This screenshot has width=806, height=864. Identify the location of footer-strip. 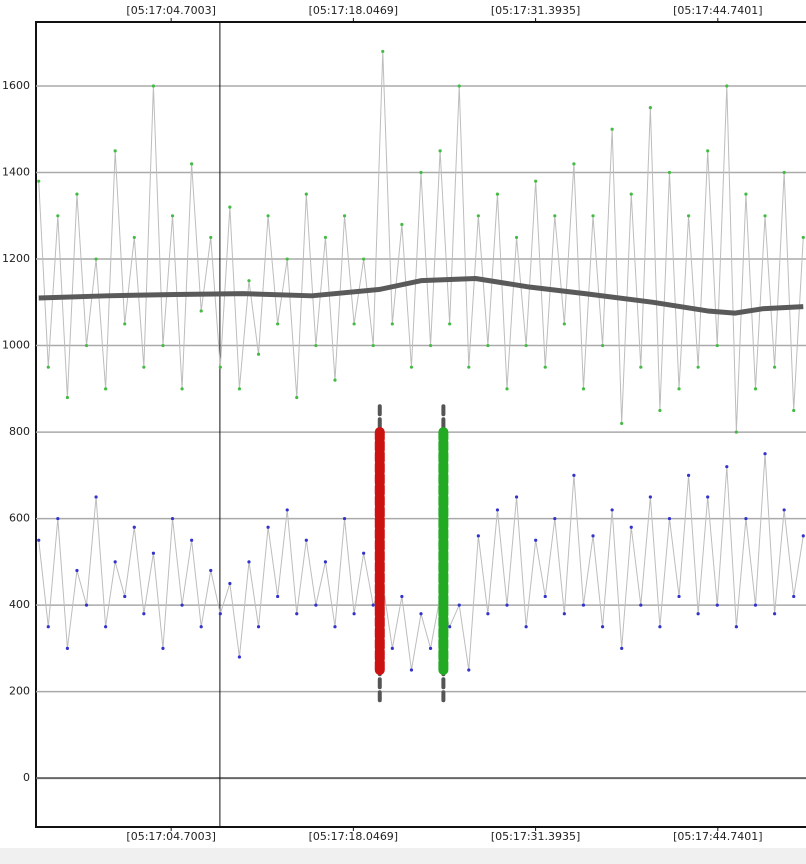
(403, 856).